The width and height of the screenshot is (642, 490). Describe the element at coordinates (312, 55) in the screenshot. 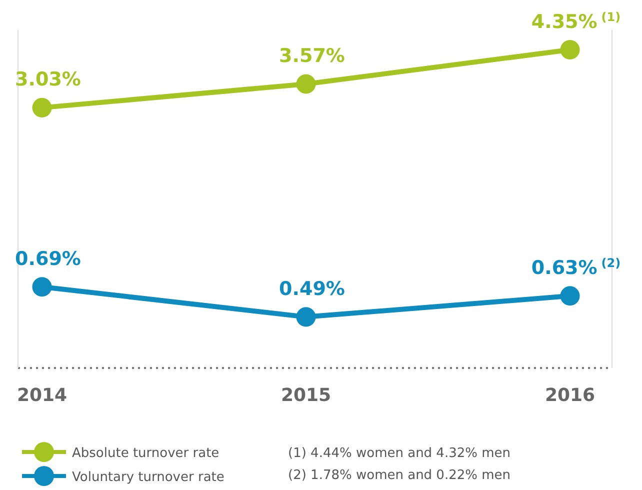

I see `data-label: 3.57%` at that location.